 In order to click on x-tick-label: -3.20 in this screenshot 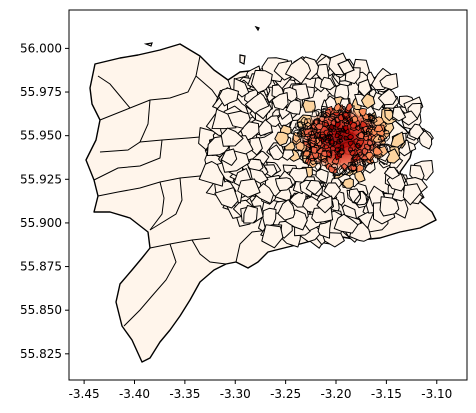, I will do `click(335, 394)`.